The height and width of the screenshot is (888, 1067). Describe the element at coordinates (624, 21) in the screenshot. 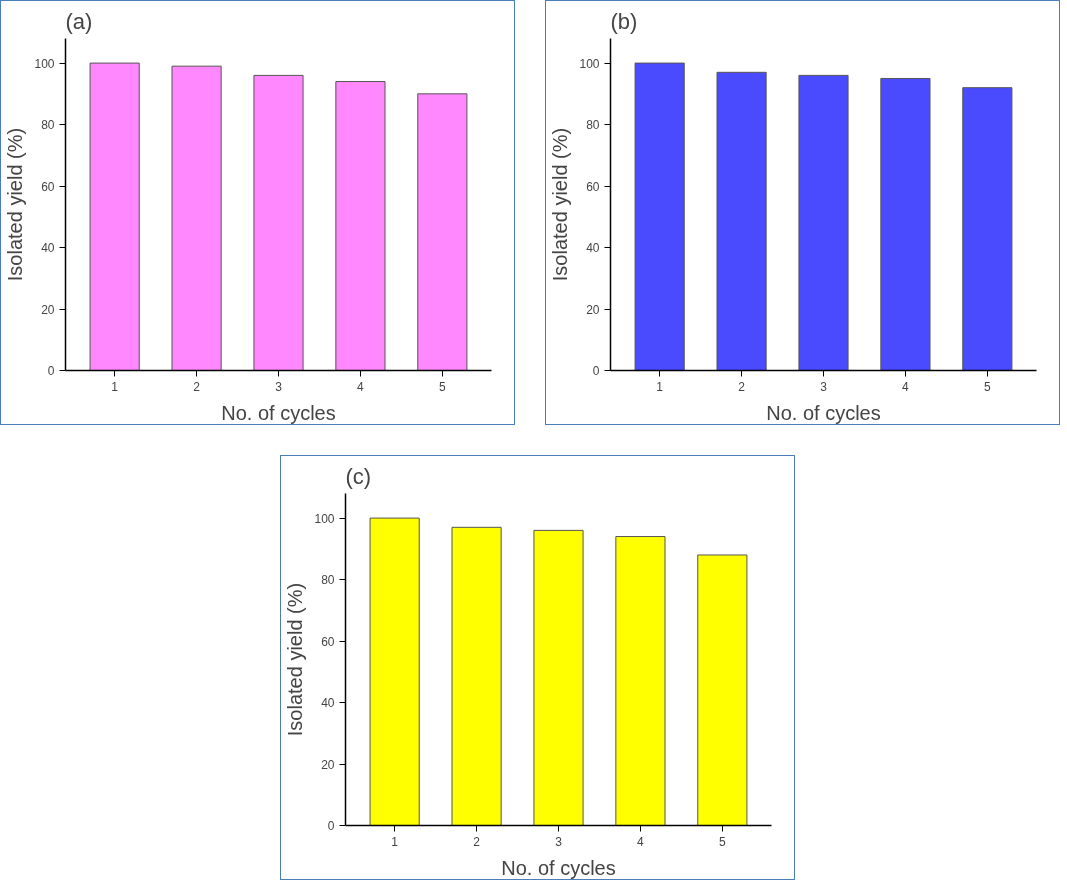

I see `chart-title: (b)` at that location.